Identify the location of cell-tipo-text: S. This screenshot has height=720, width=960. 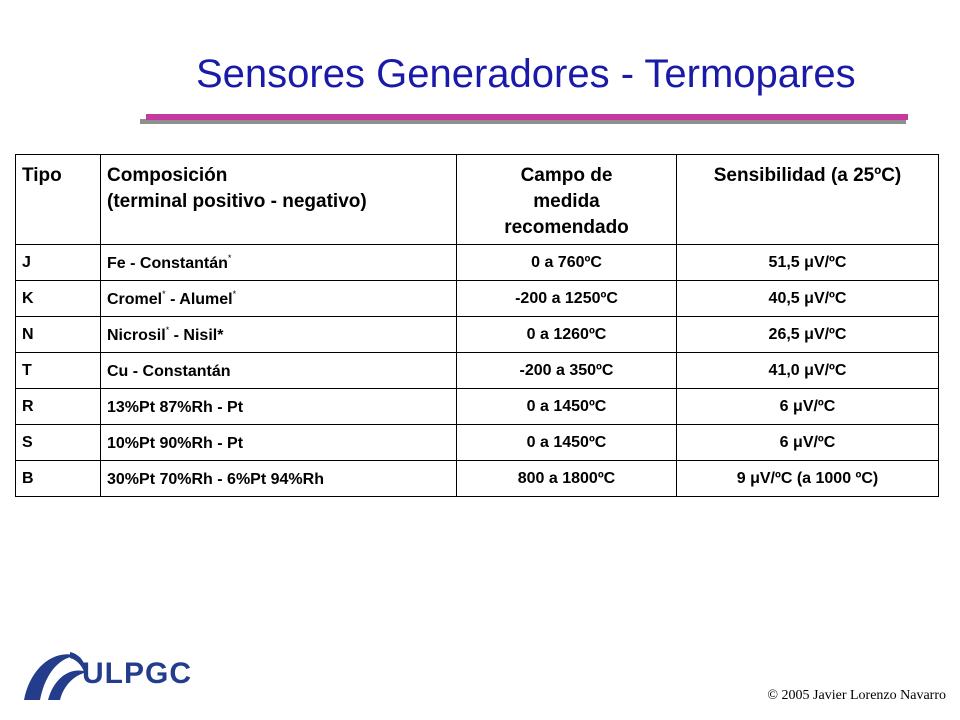
(27, 442).